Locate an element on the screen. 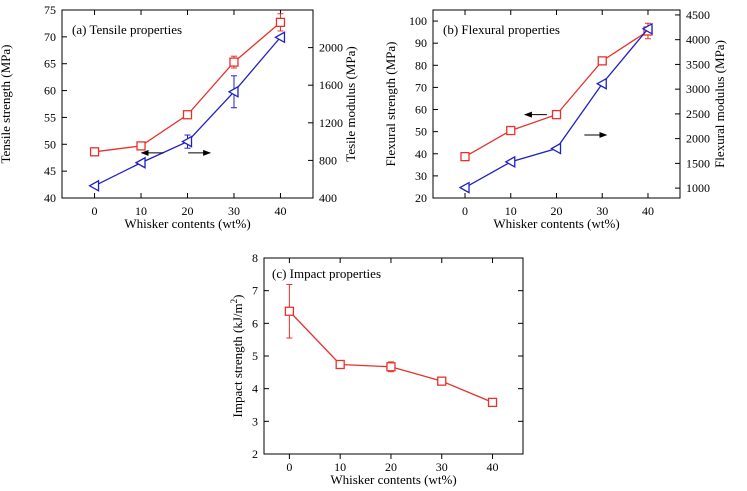 The height and width of the screenshot is (491, 747). y2-tick-label: 2500 is located at coordinates (698, 114).